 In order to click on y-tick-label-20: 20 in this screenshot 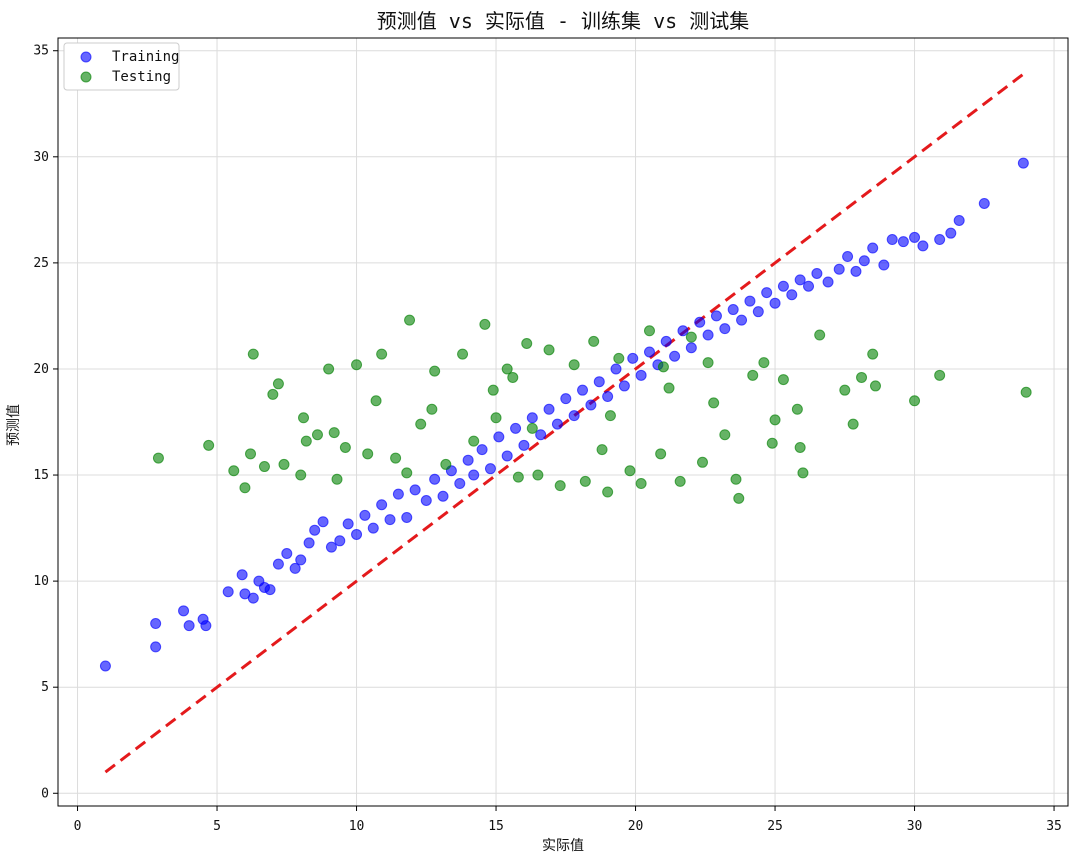, I will do `click(41, 369)`.